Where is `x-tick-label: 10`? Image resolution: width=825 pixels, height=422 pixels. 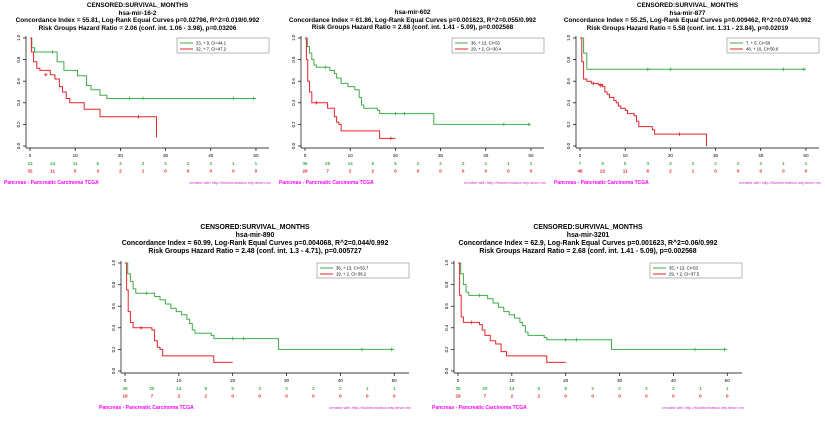
x-tick-label: 10 is located at coordinates (351, 155).